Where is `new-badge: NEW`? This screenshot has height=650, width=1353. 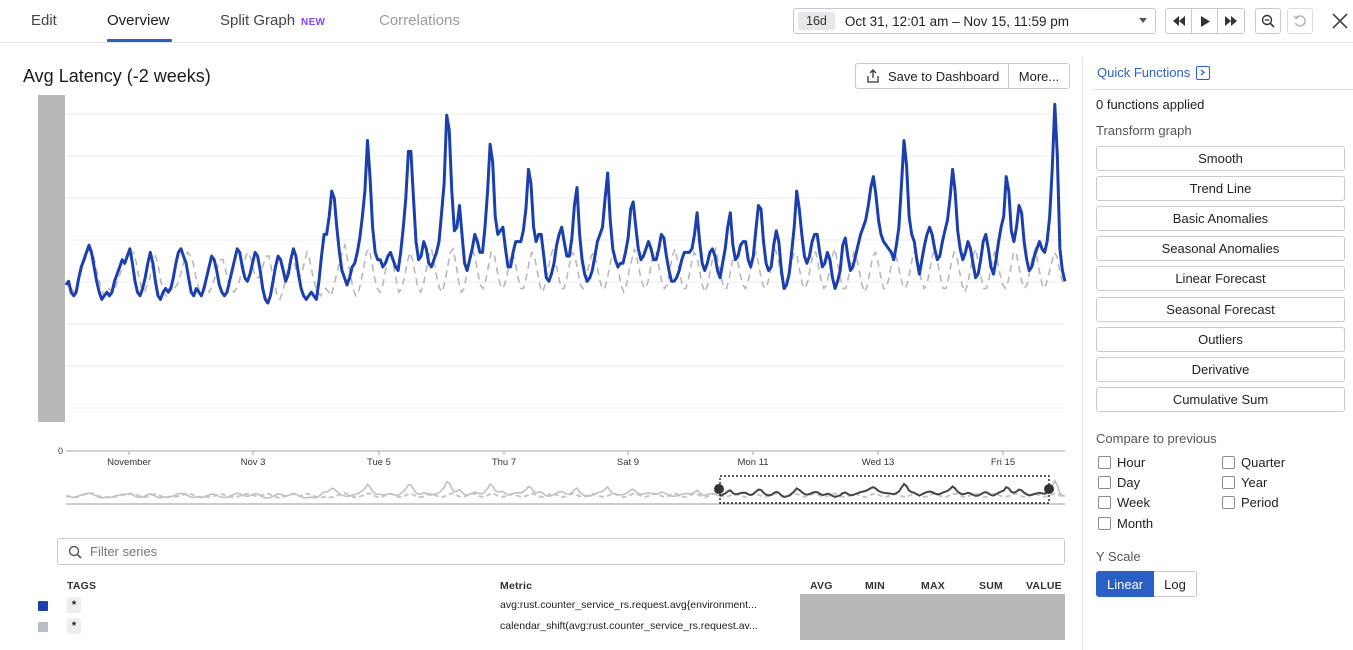
new-badge: NEW is located at coordinates (313, 22).